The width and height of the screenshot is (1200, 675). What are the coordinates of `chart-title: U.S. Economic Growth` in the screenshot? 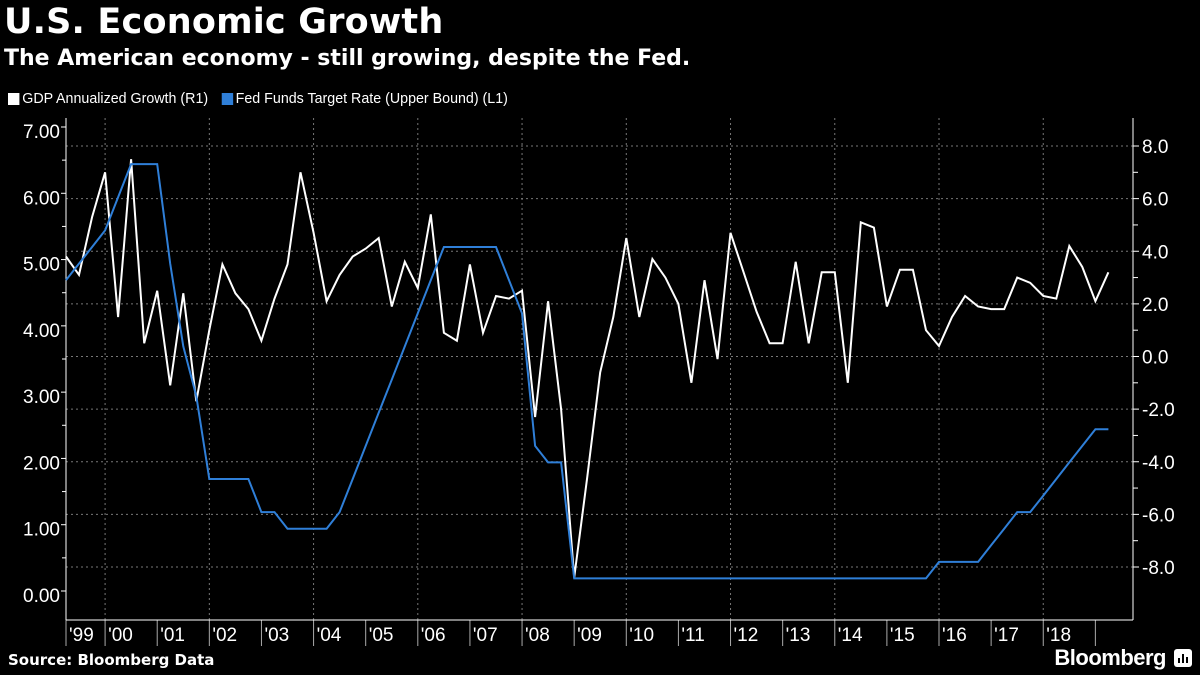 It's located at (224, 22).